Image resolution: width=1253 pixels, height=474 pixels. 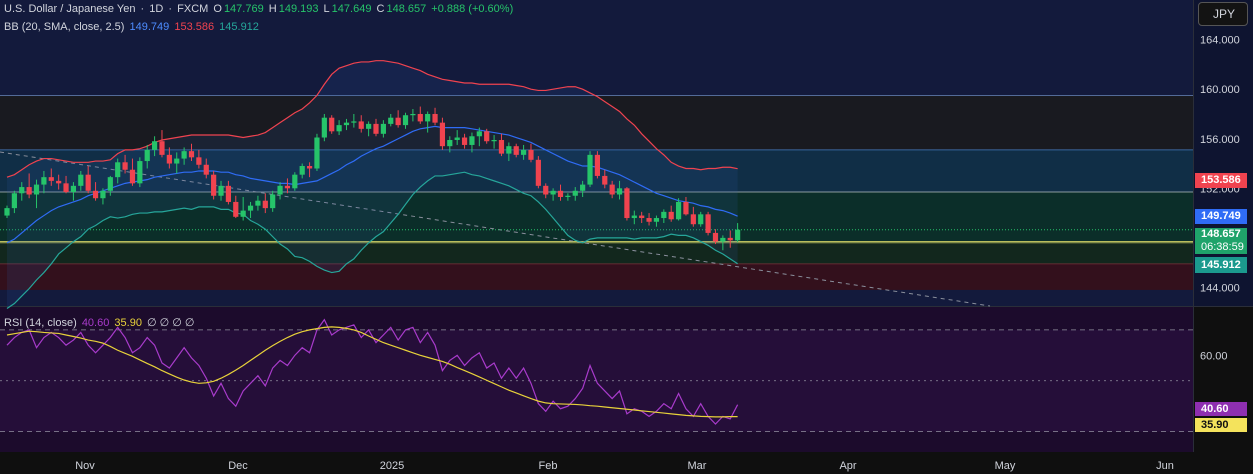 What do you see at coordinates (847, 466) in the screenshot?
I see `time-tick-label: Apr` at bounding box center [847, 466].